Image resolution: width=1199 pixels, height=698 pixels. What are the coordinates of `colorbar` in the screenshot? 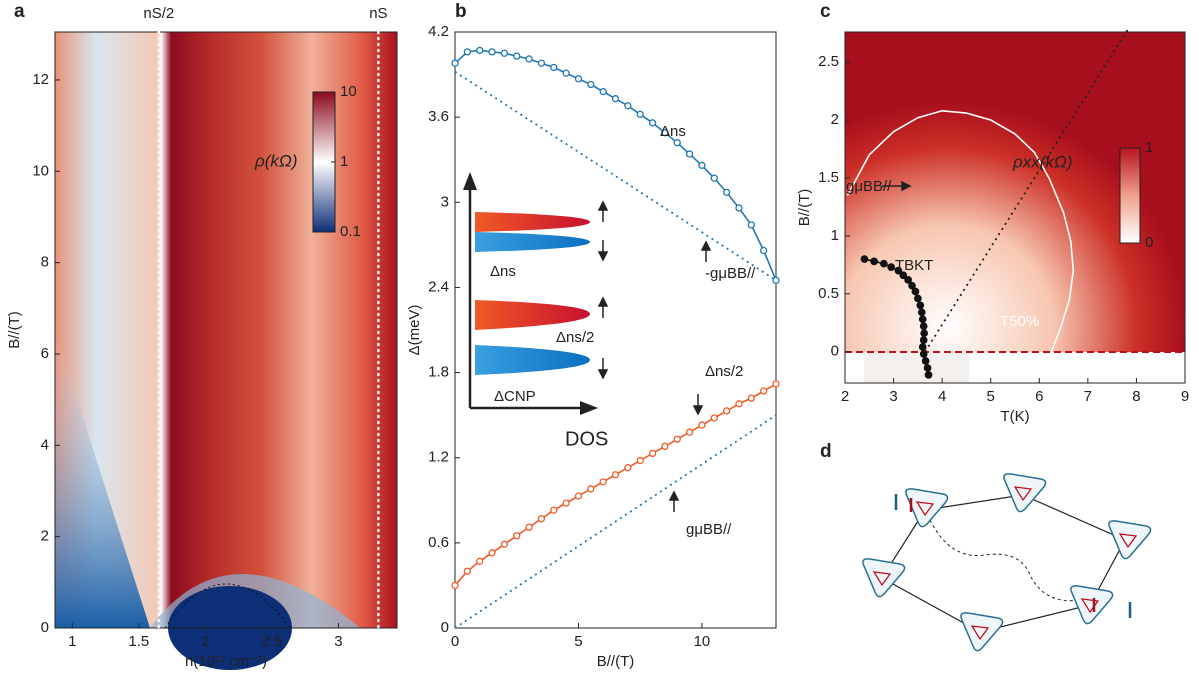 It's located at (1130, 195).